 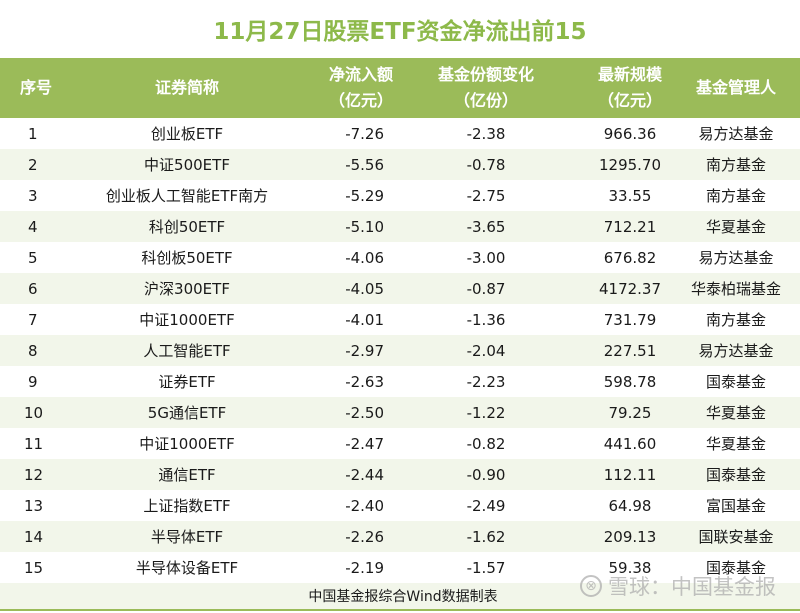 What do you see at coordinates (34, 505) in the screenshot?
I see `cell-index: 13` at bounding box center [34, 505].